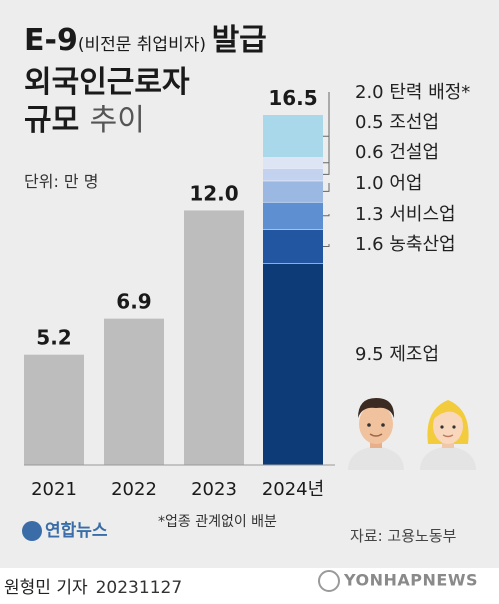 The image size is (499, 604). Describe the element at coordinates (53, 338) in the screenshot. I see `bar-value-label: 5.2` at that location.